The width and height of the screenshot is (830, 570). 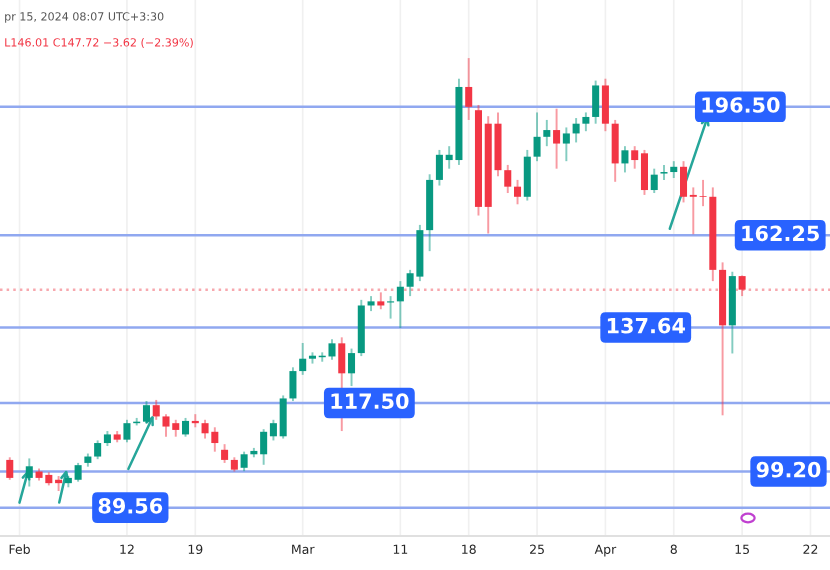 I want to click on candlestick, so click(x=664, y=172).